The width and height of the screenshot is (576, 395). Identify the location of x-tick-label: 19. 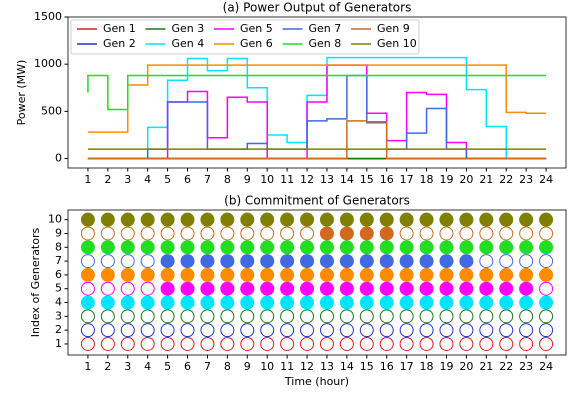
(446, 179).